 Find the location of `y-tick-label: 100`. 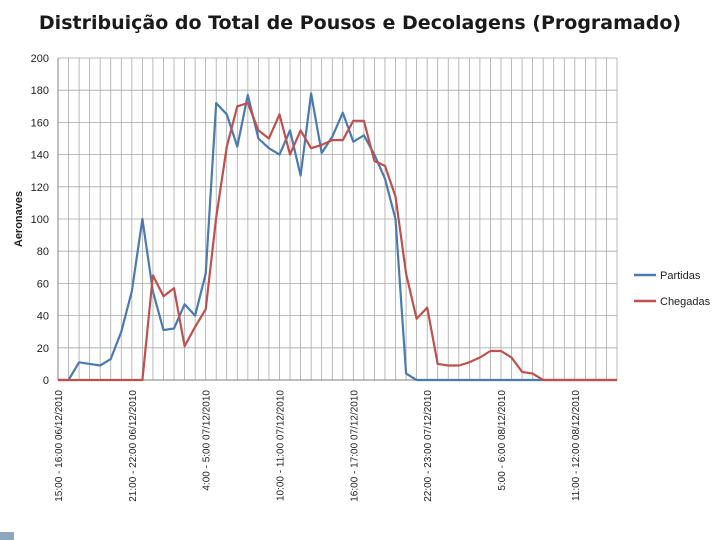

y-tick-label: 100 is located at coordinates (40, 220).